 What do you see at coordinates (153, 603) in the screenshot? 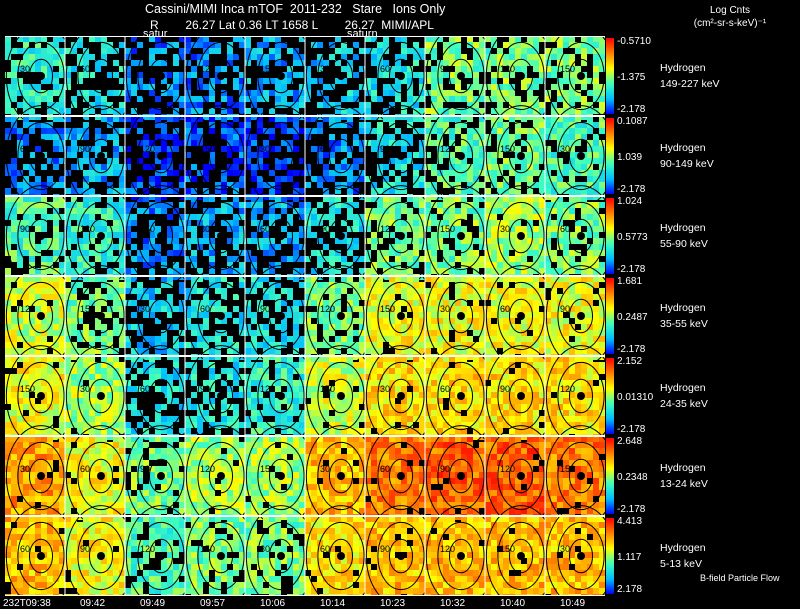
I see `time-tick-label: 09:49` at bounding box center [153, 603].